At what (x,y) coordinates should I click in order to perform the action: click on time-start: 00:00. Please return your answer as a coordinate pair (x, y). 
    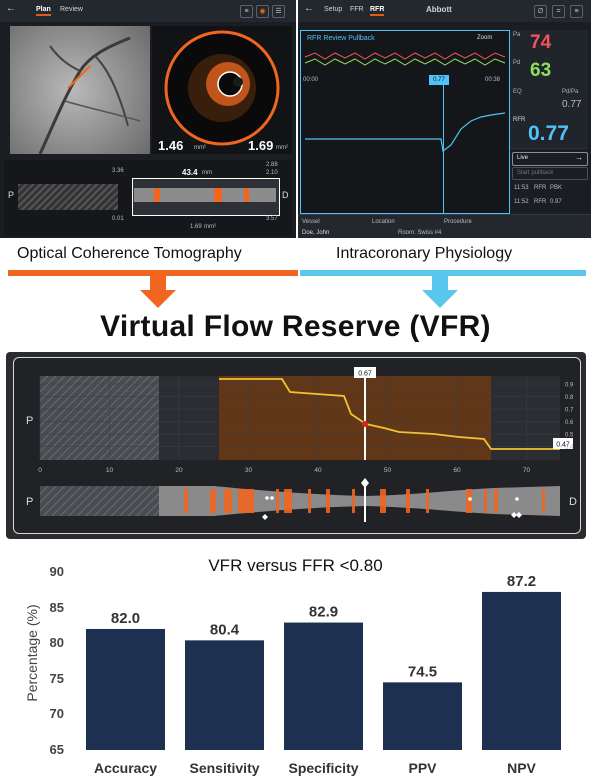
    Looking at the image, I should click on (311, 80).